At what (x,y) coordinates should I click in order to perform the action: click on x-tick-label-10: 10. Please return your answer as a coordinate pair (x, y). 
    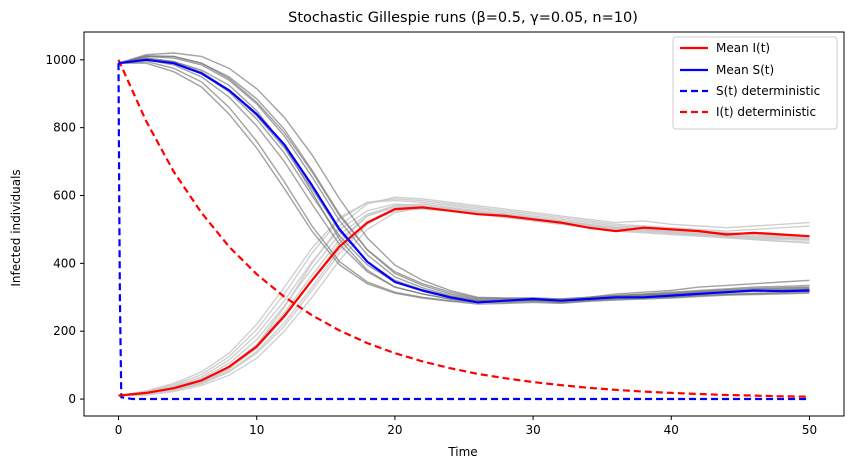
    Looking at the image, I should click on (256, 430).